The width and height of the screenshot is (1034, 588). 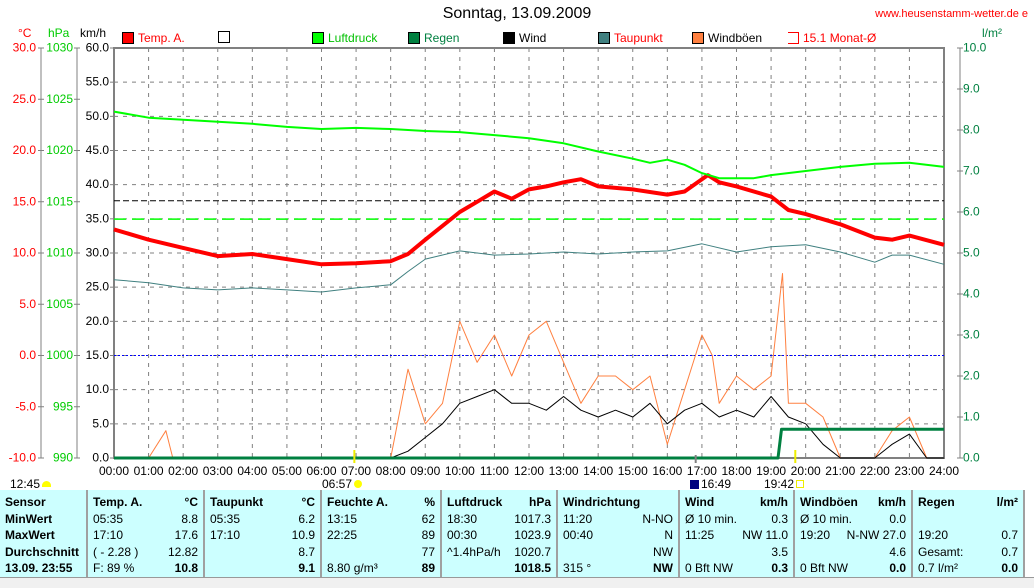 I want to click on sunrise-time: 06:57, so click(x=337, y=484).